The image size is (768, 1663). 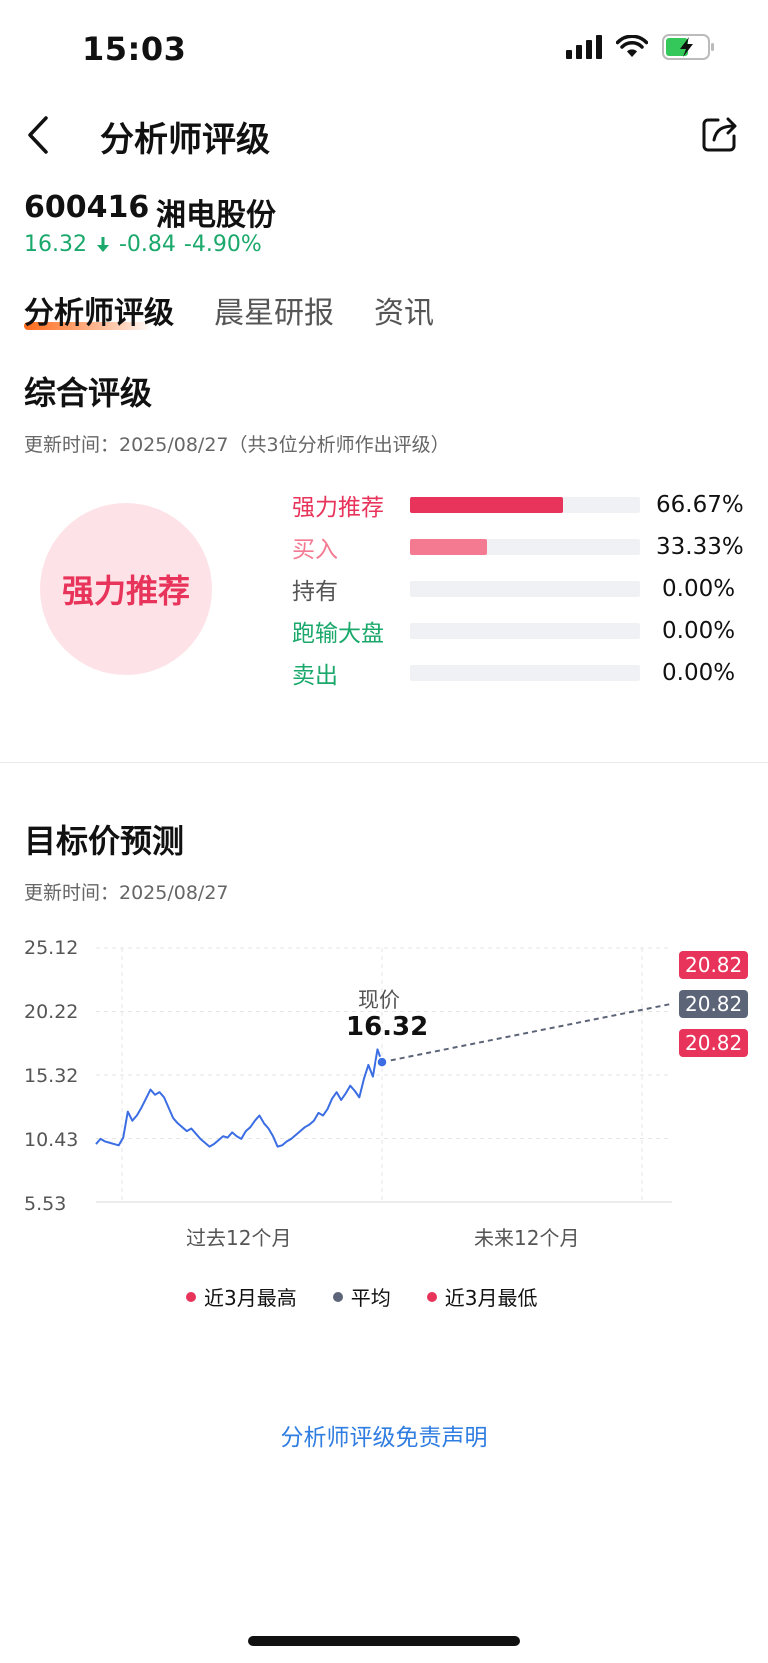 What do you see at coordinates (55, 244) in the screenshot?
I see `stock-price: 16.32` at bounding box center [55, 244].